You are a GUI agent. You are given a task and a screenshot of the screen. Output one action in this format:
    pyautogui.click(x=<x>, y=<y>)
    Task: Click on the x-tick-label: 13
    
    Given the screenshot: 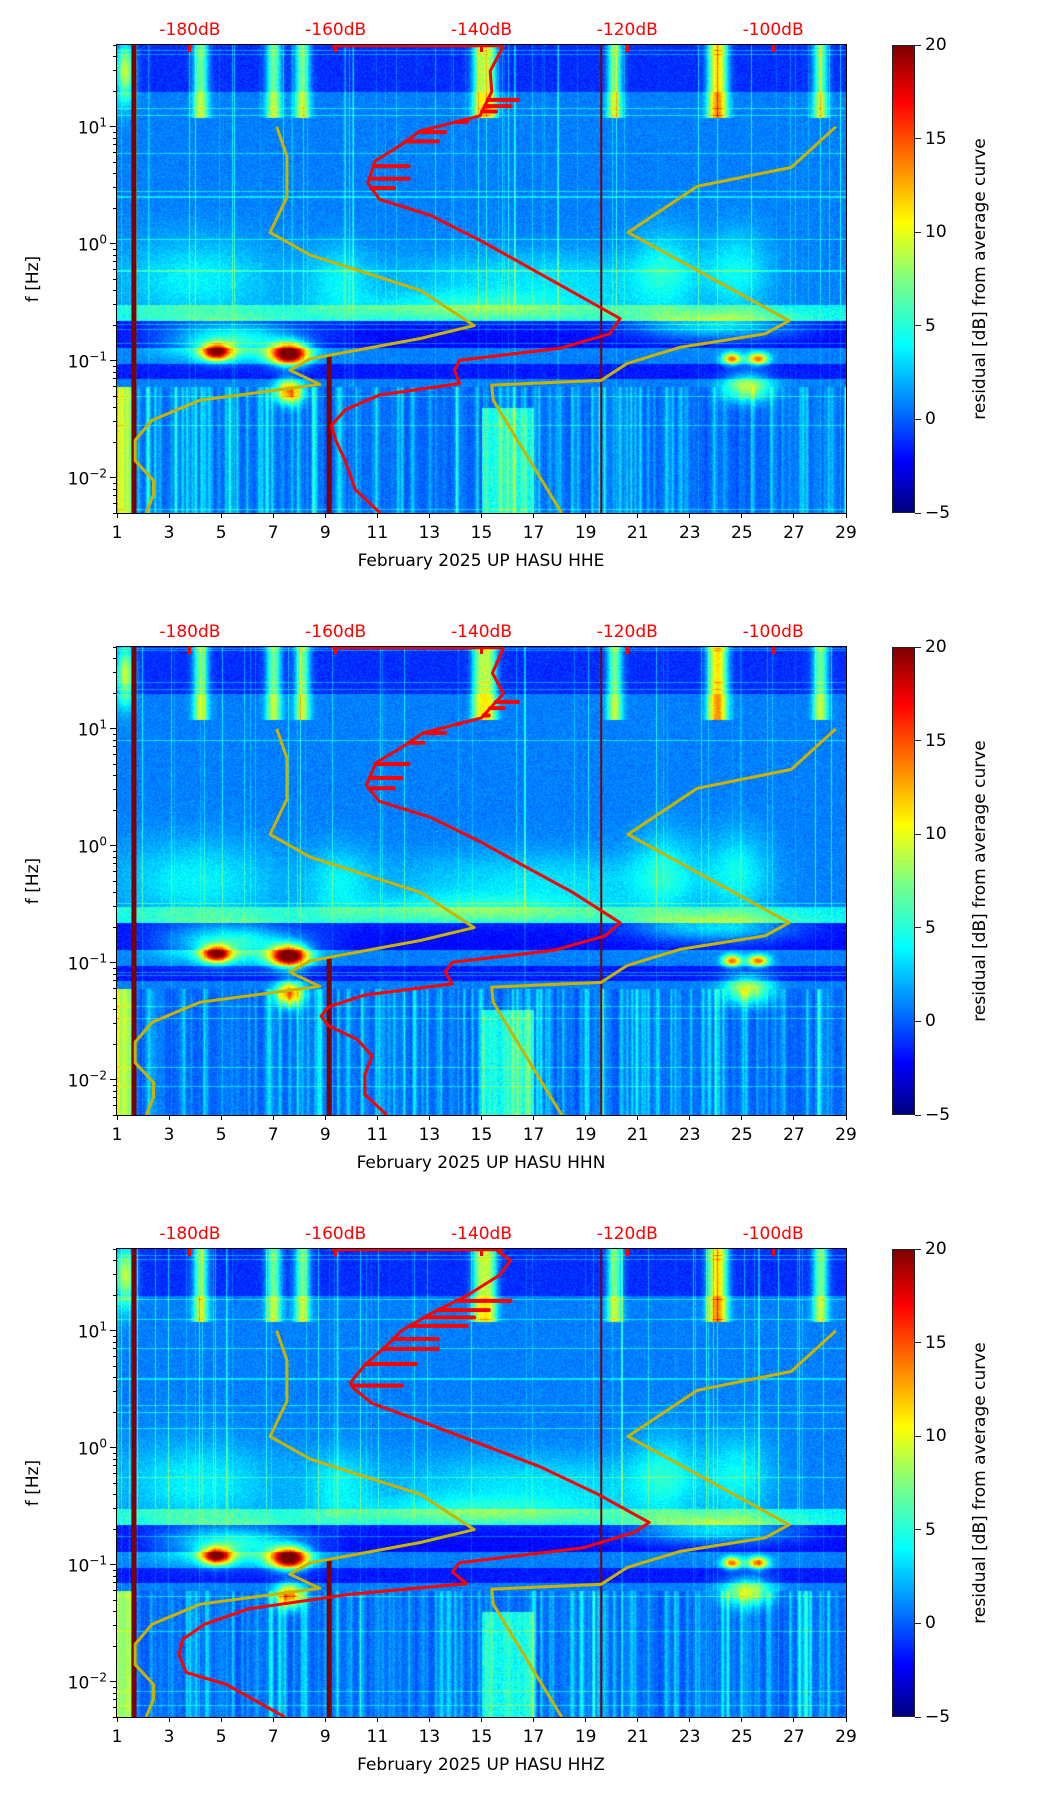 What is the action you would take?
    pyautogui.click(x=429, y=1135)
    